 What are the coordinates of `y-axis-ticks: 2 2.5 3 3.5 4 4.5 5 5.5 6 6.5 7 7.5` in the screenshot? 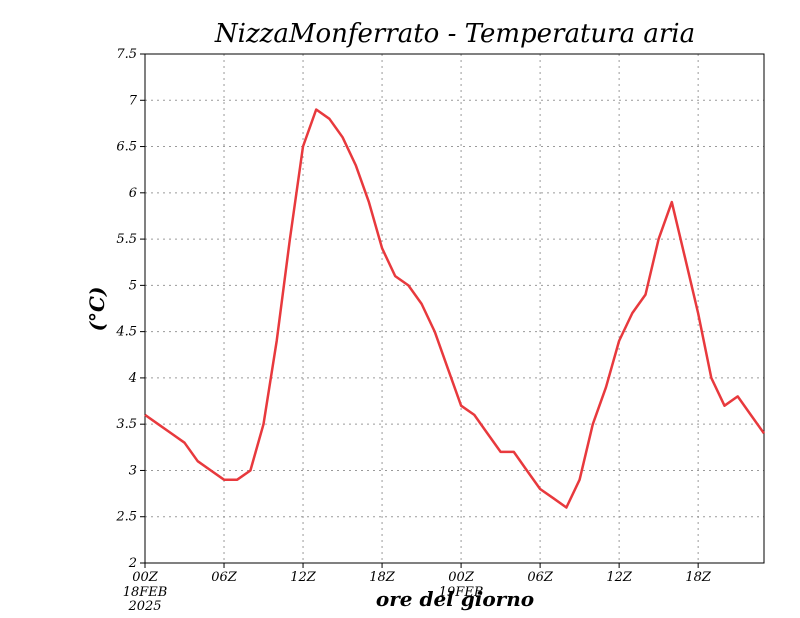 It's located at (130, 309).